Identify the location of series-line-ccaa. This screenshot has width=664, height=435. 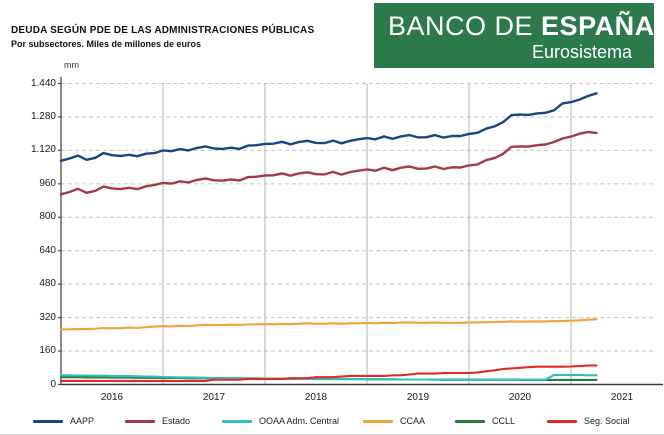
(328, 324).